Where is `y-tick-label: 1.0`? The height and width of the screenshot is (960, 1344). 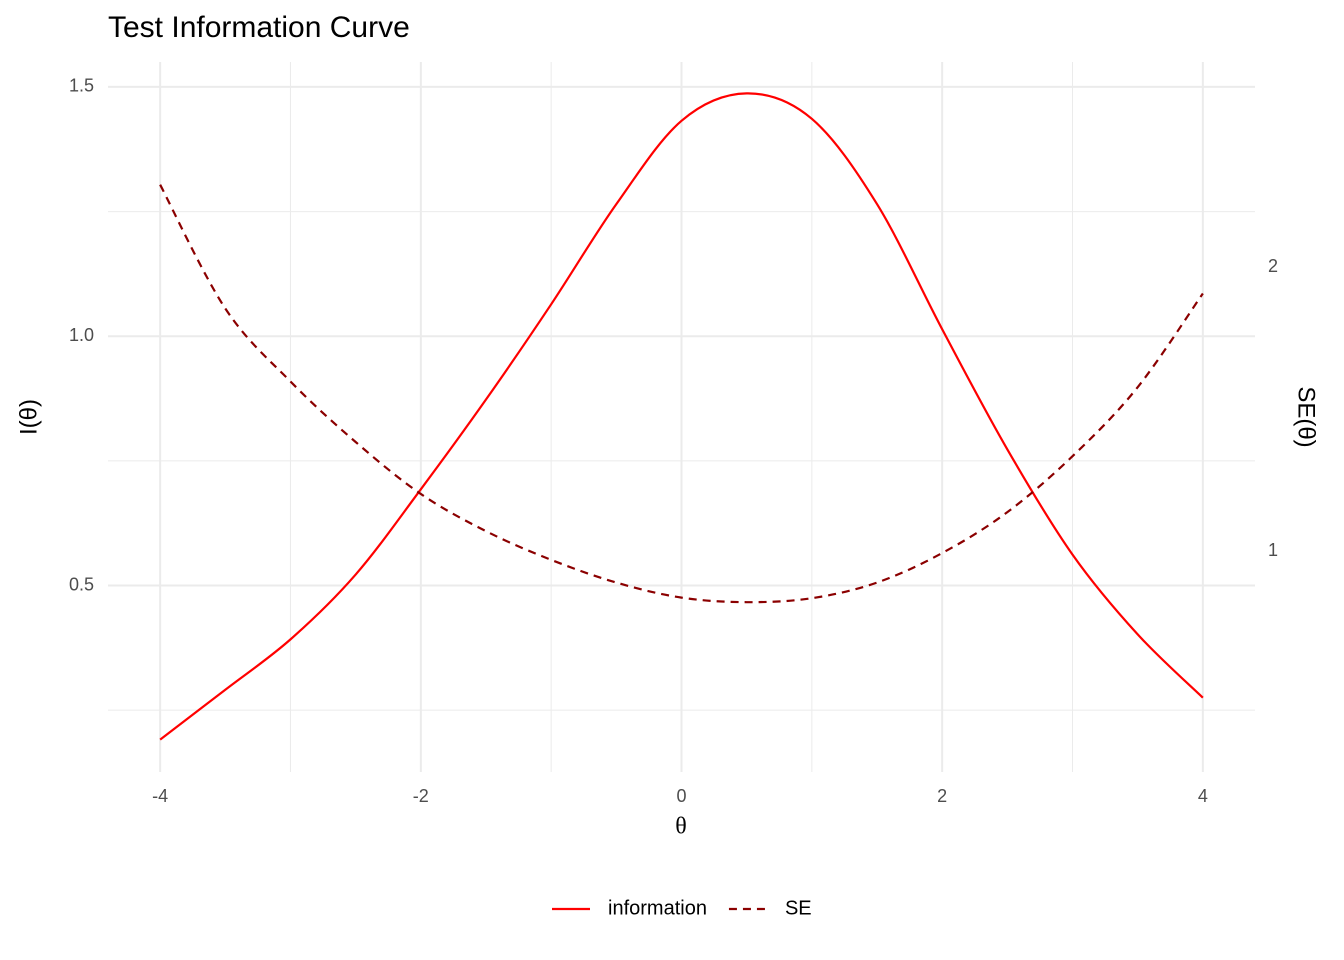 y-tick-label: 1.0 is located at coordinates (81, 335).